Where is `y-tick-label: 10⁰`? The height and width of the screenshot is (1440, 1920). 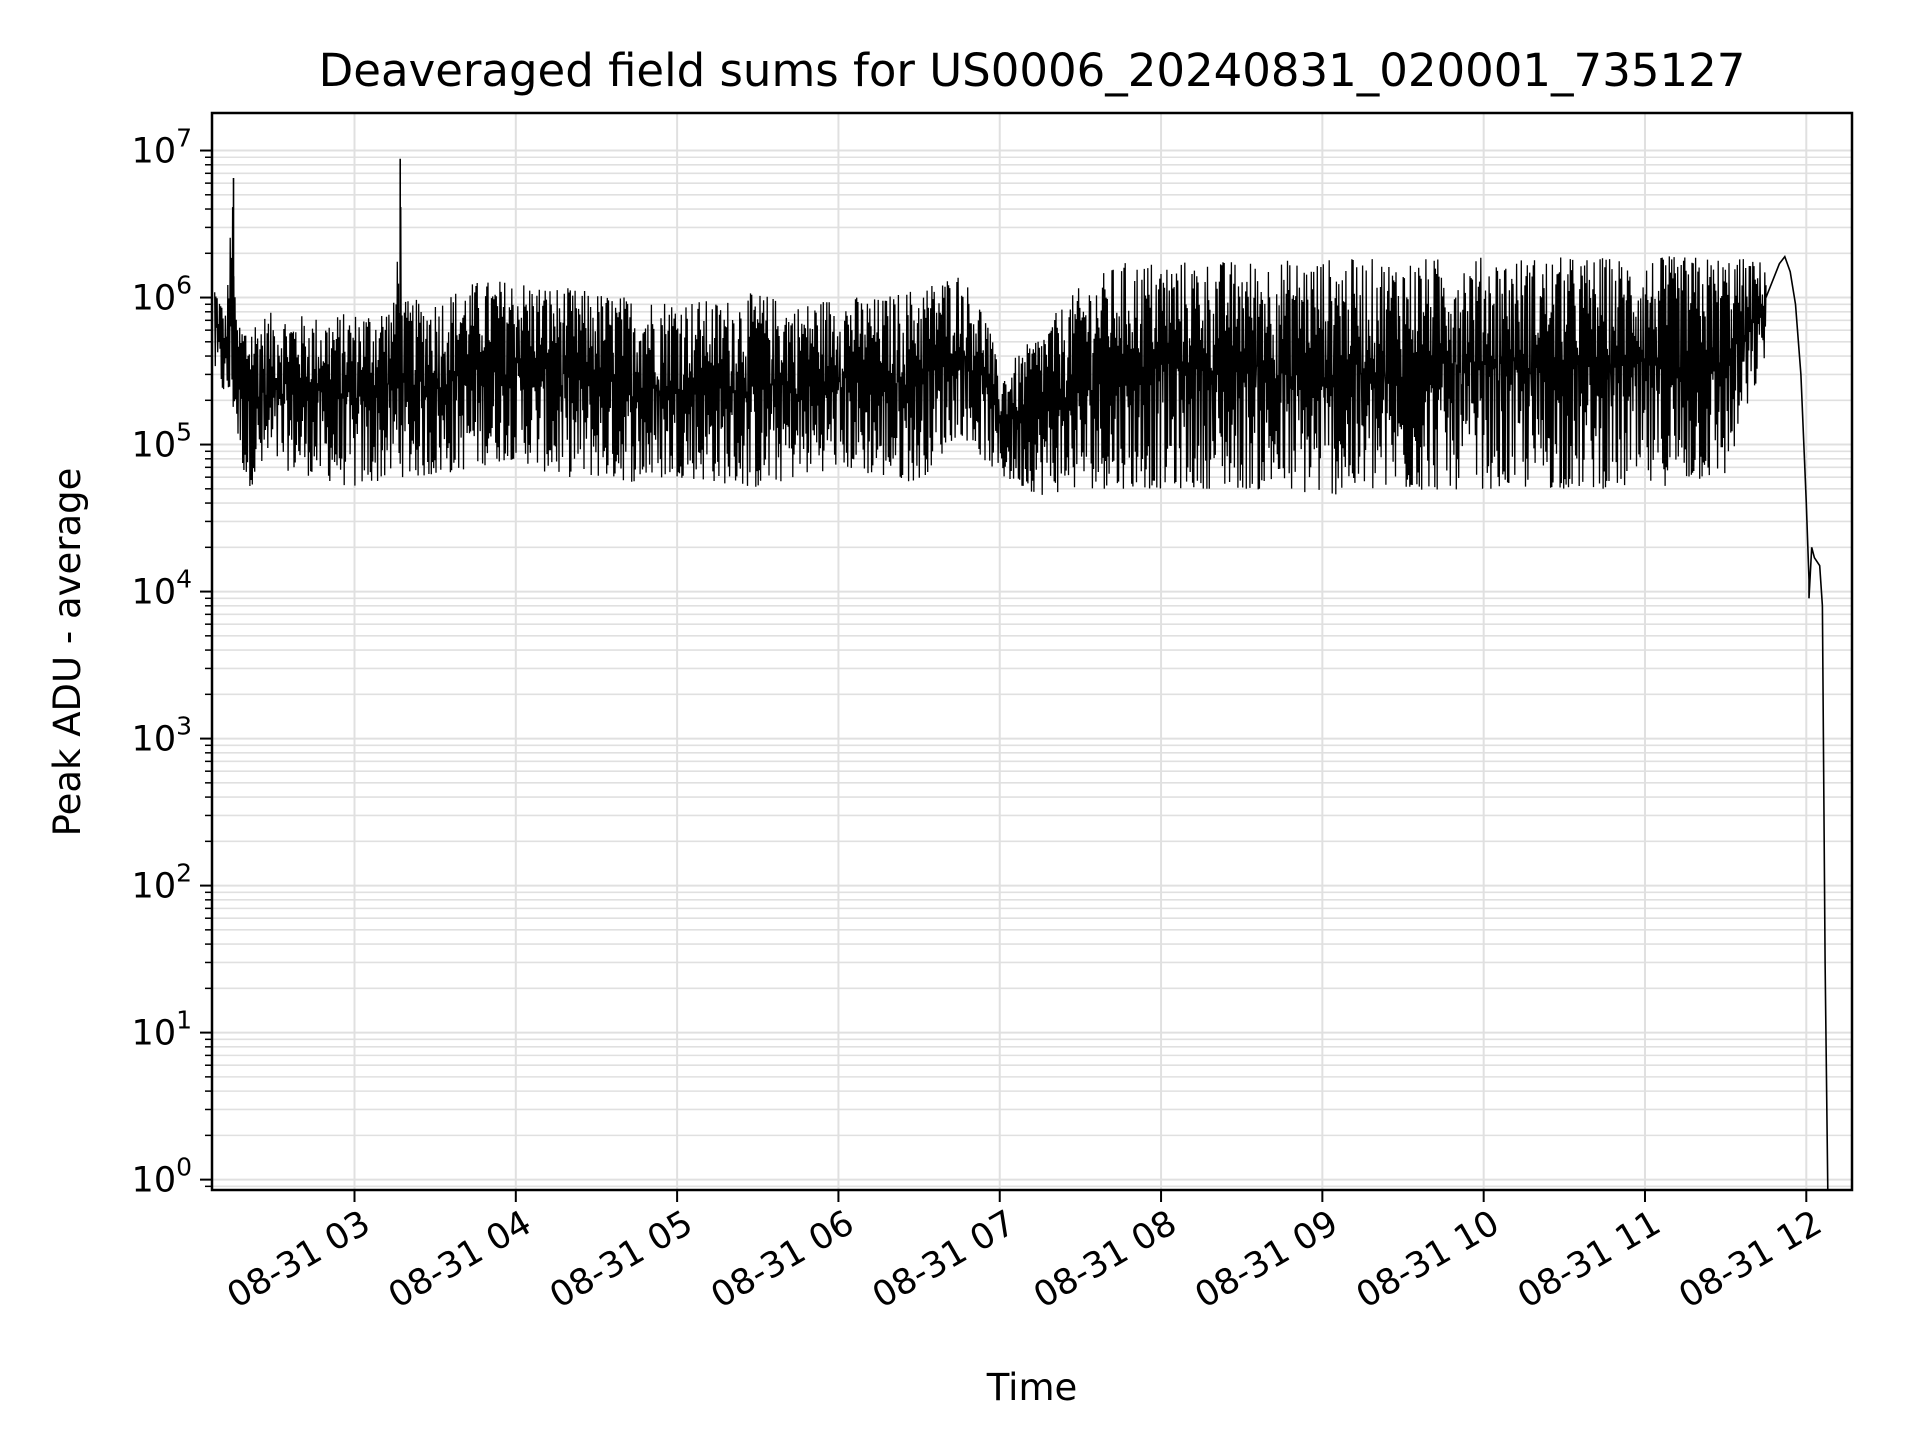
y-tick-label: 10⁰ is located at coordinates (162, 1177).